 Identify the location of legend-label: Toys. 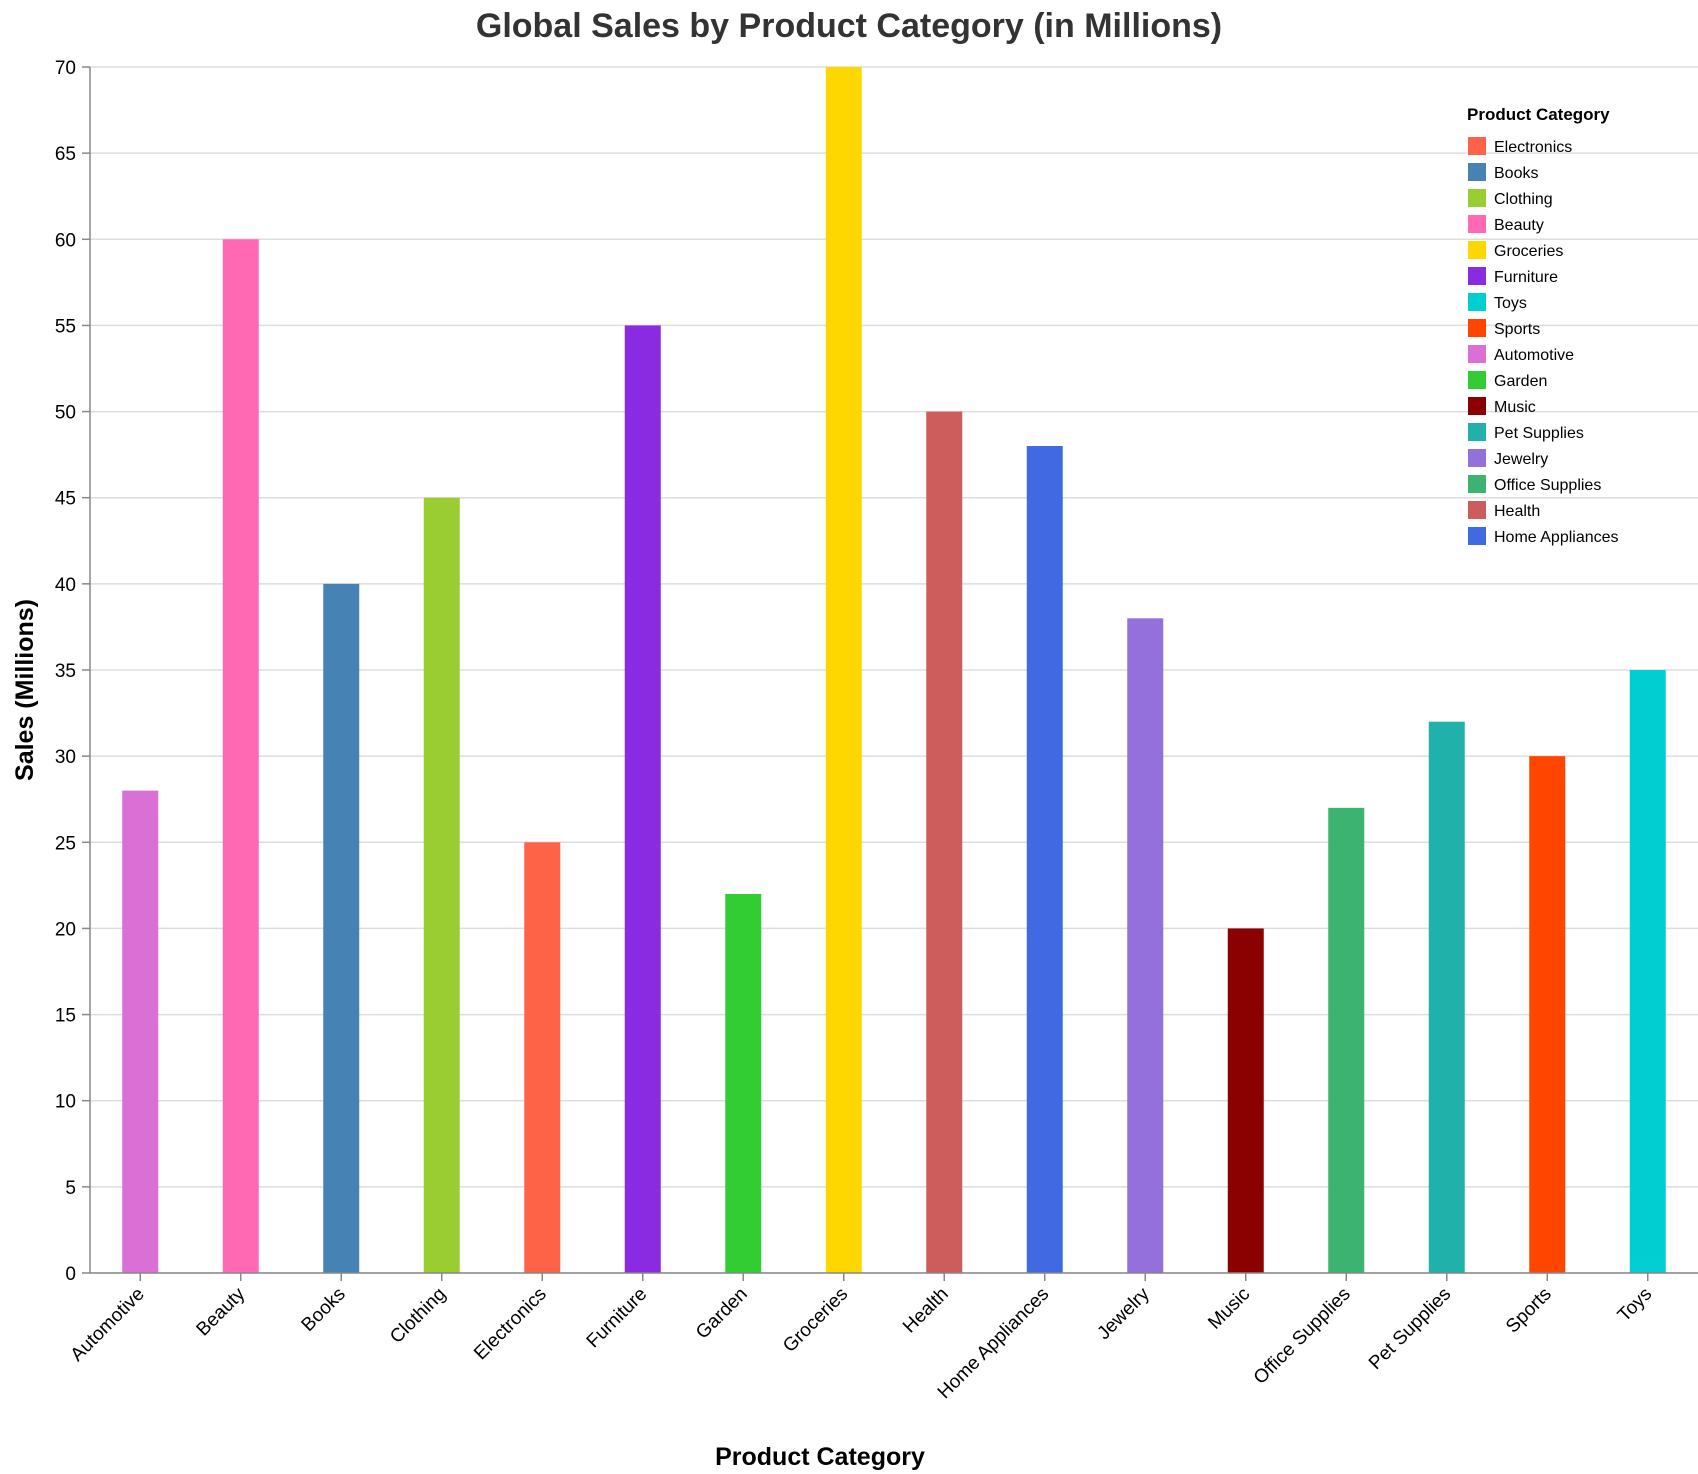
(1510, 303).